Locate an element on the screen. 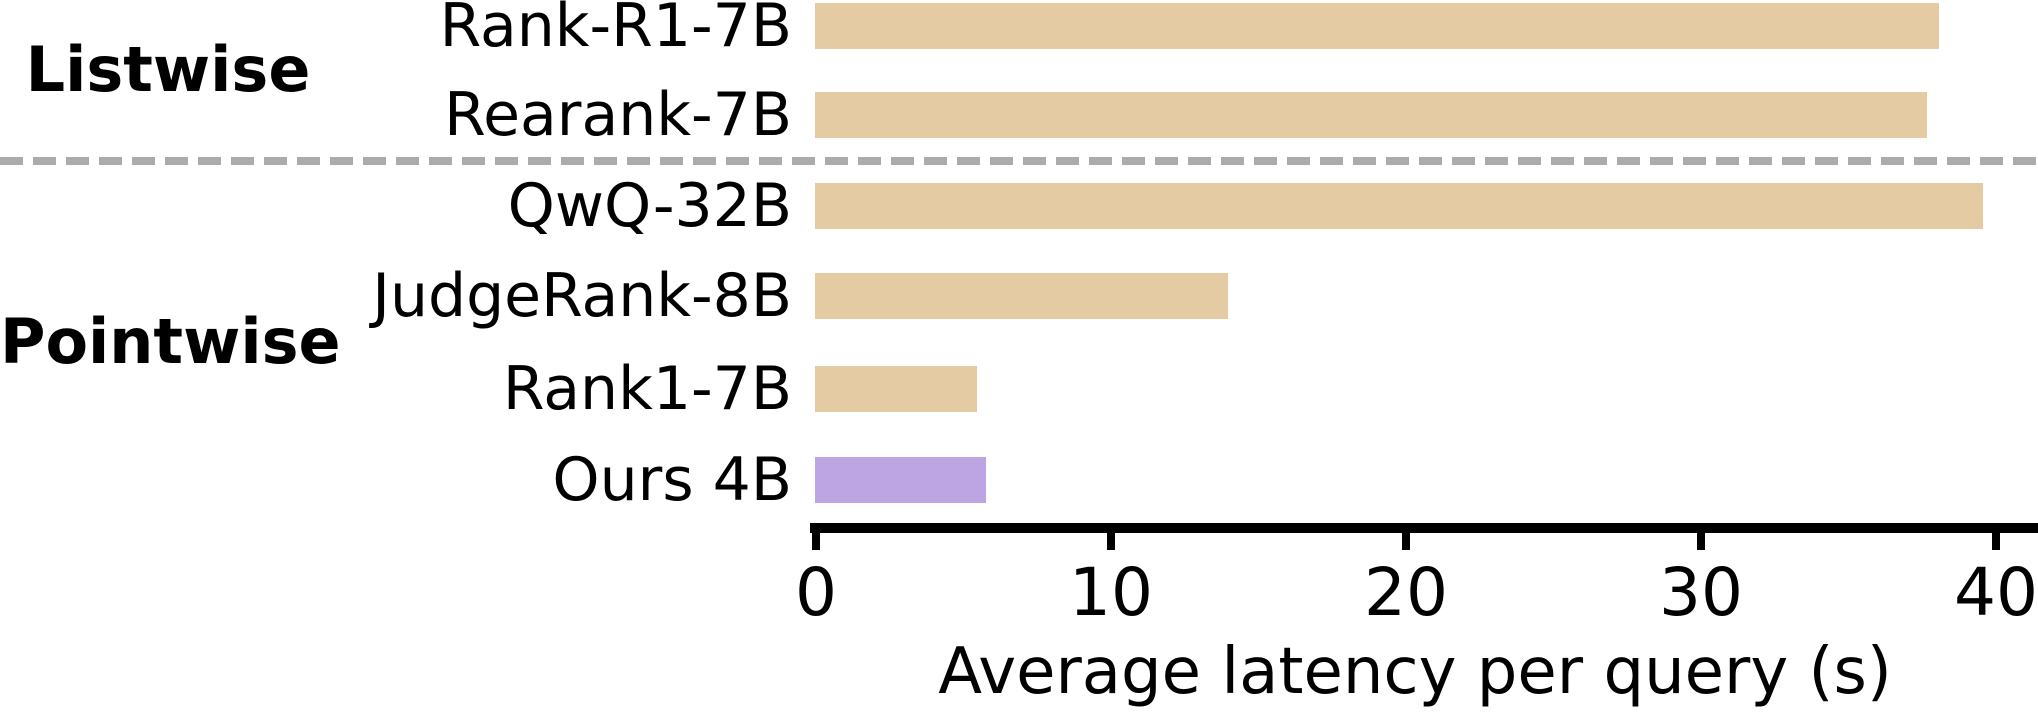 The width and height of the screenshot is (2038, 716). group-separator-dashed-line is located at coordinates (1019, 161).